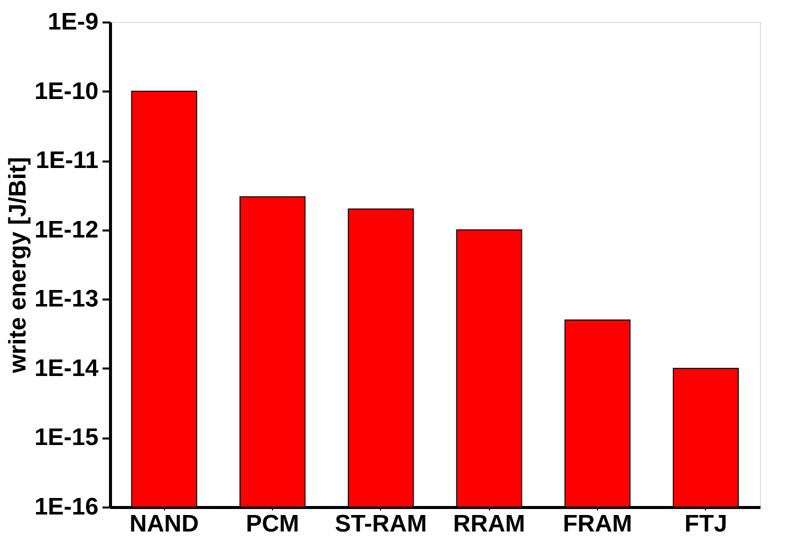 The width and height of the screenshot is (792, 545). Describe the element at coordinates (18, 265) in the screenshot. I see `y-axis-title: write energy [J/Bit]` at that location.